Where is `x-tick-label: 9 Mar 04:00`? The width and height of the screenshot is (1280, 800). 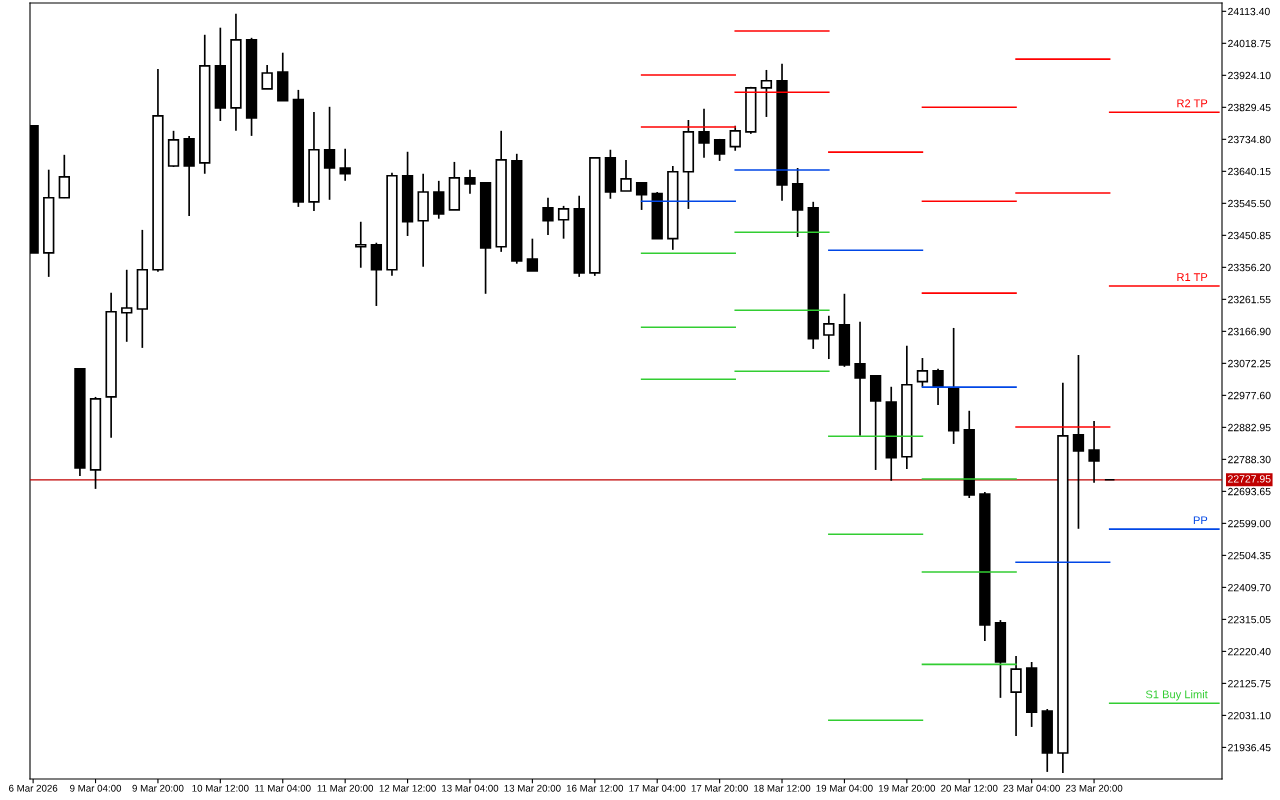
x-tick-label: 9 Mar 04:00 is located at coordinates (96, 788).